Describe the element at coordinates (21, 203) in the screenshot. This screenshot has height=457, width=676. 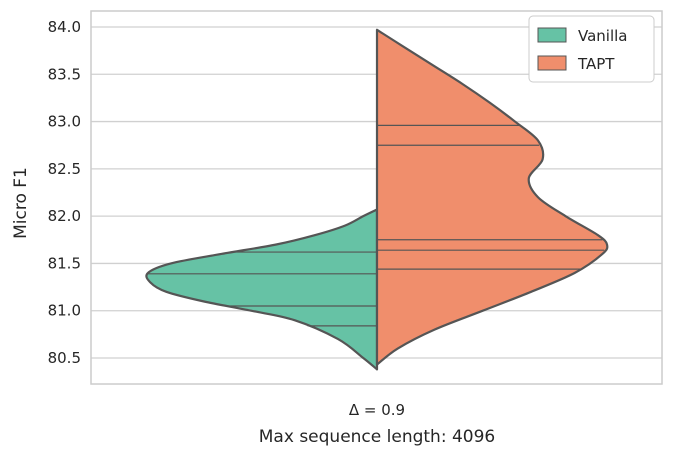
I see `y-axis-label: Micro F1` at that location.